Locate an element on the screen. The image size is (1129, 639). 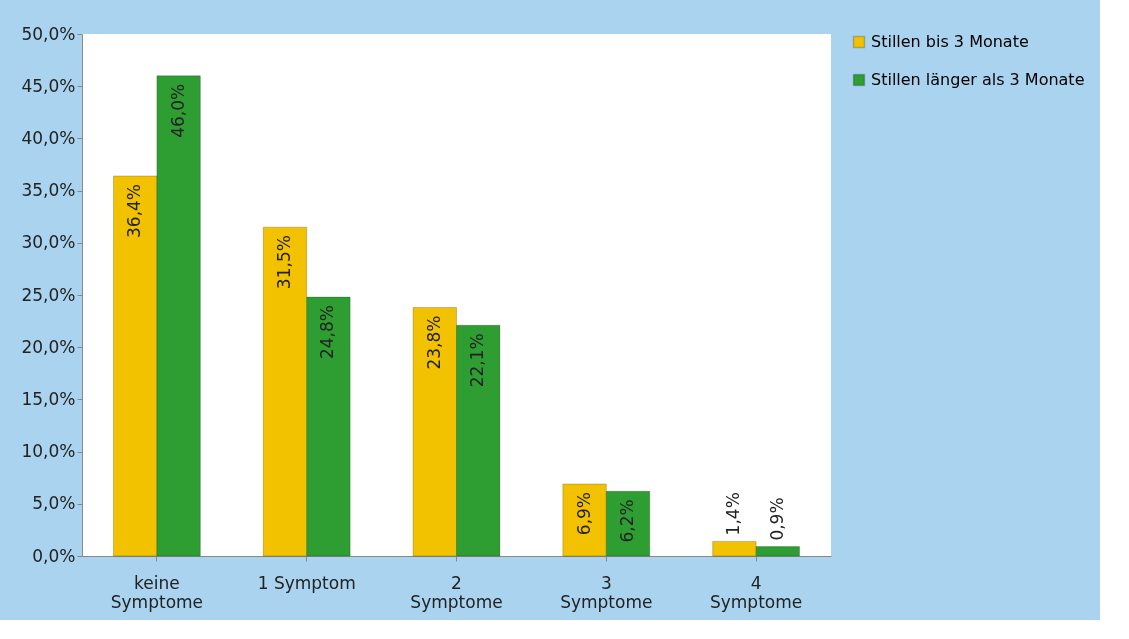
y-tick-label: 0,0% is located at coordinates (54, 555).